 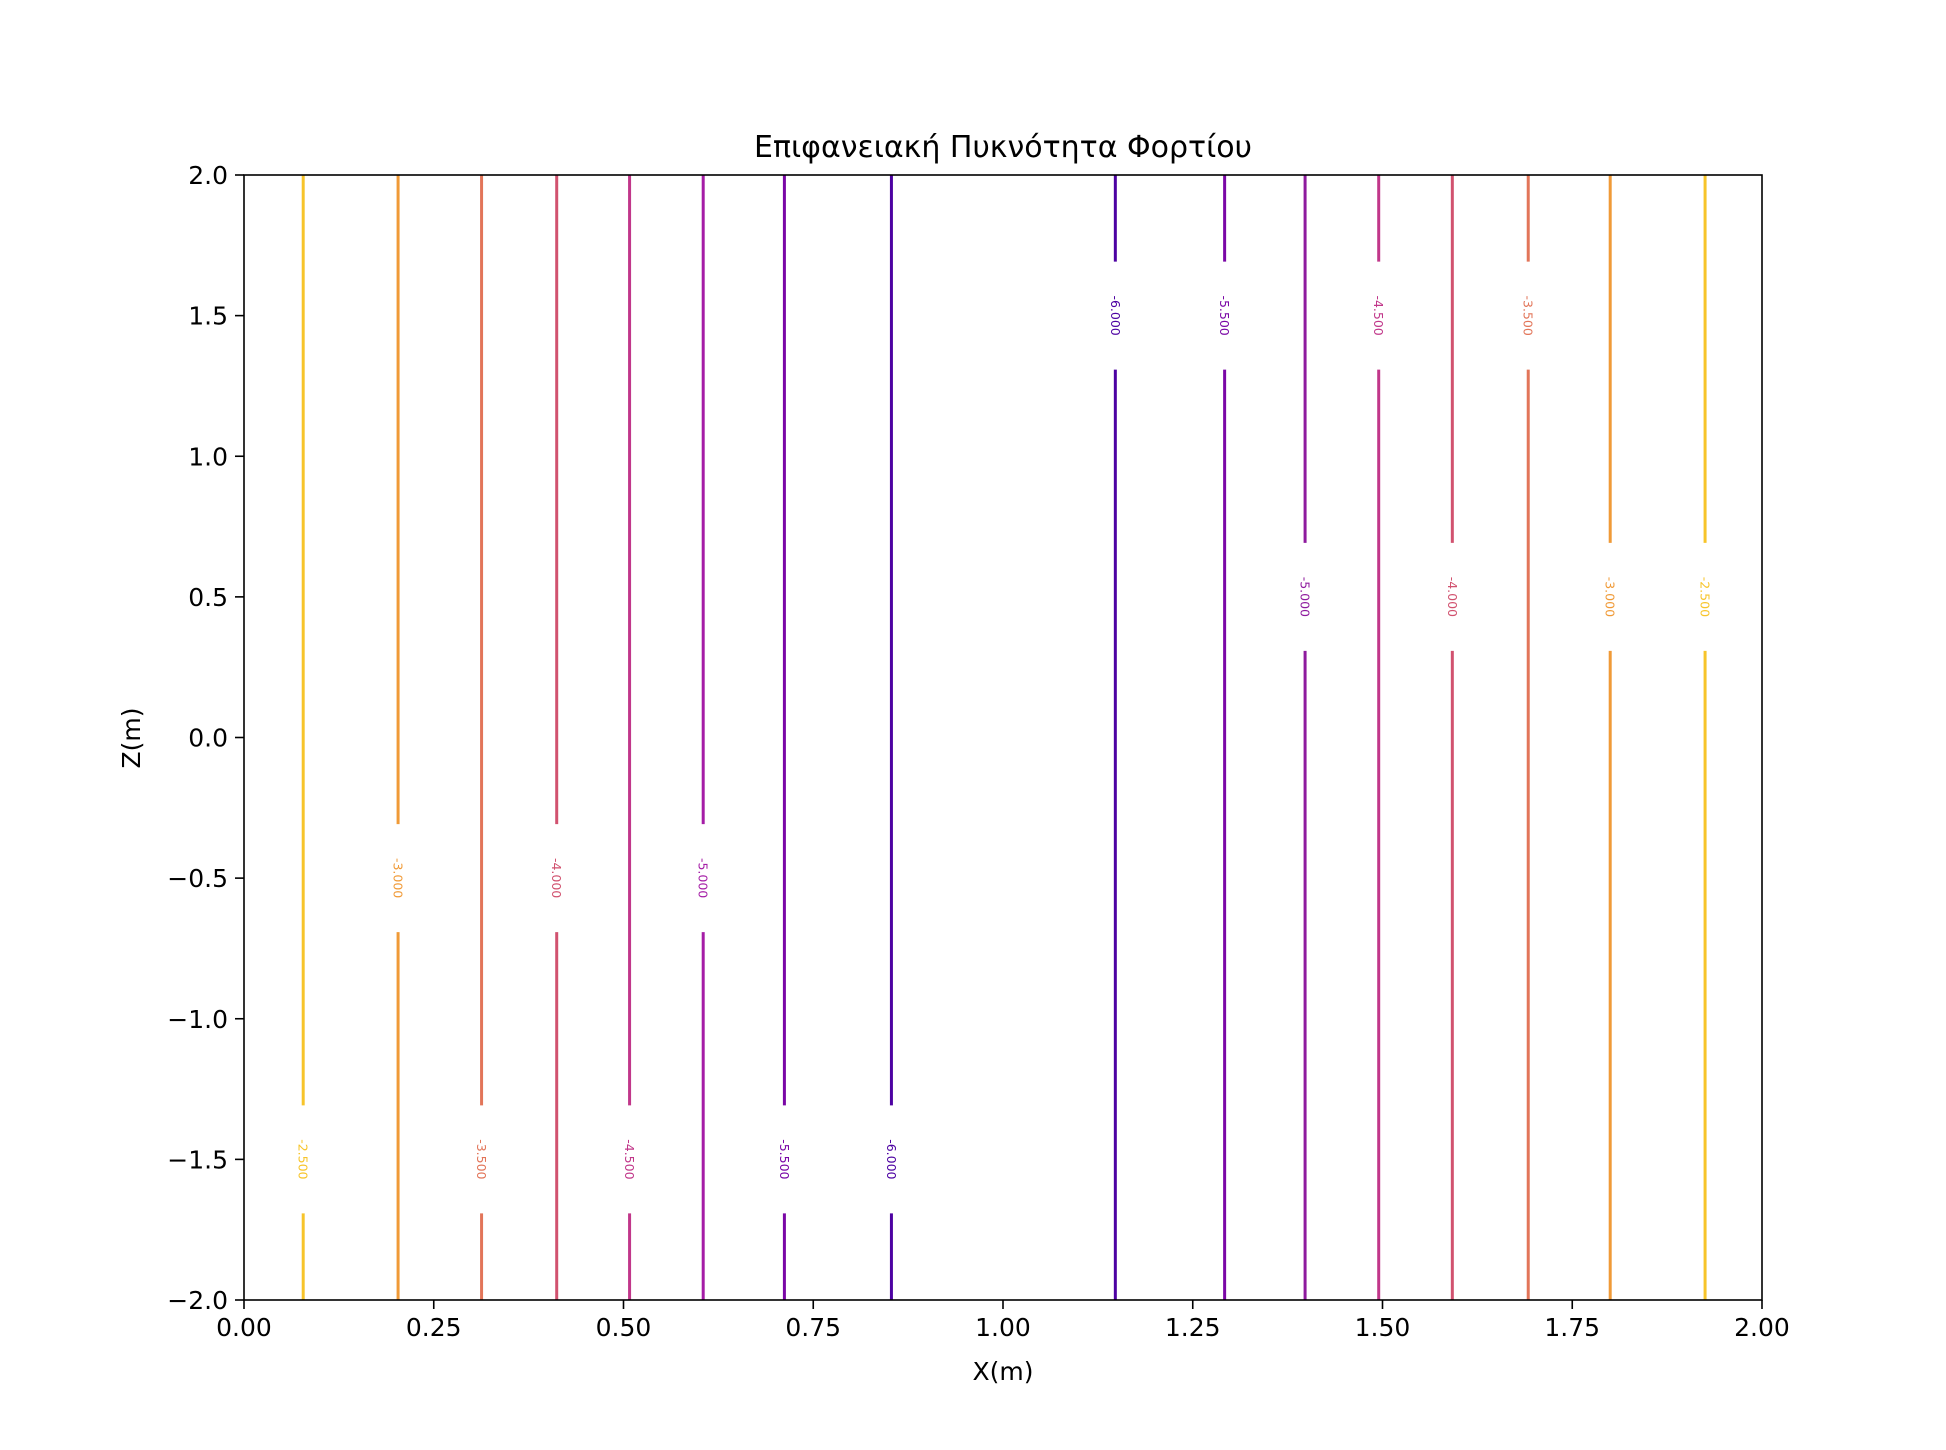 What do you see at coordinates (624, 1327) in the screenshot?
I see `x-tick-label: 0.50` at bounding box center [624, 1327].